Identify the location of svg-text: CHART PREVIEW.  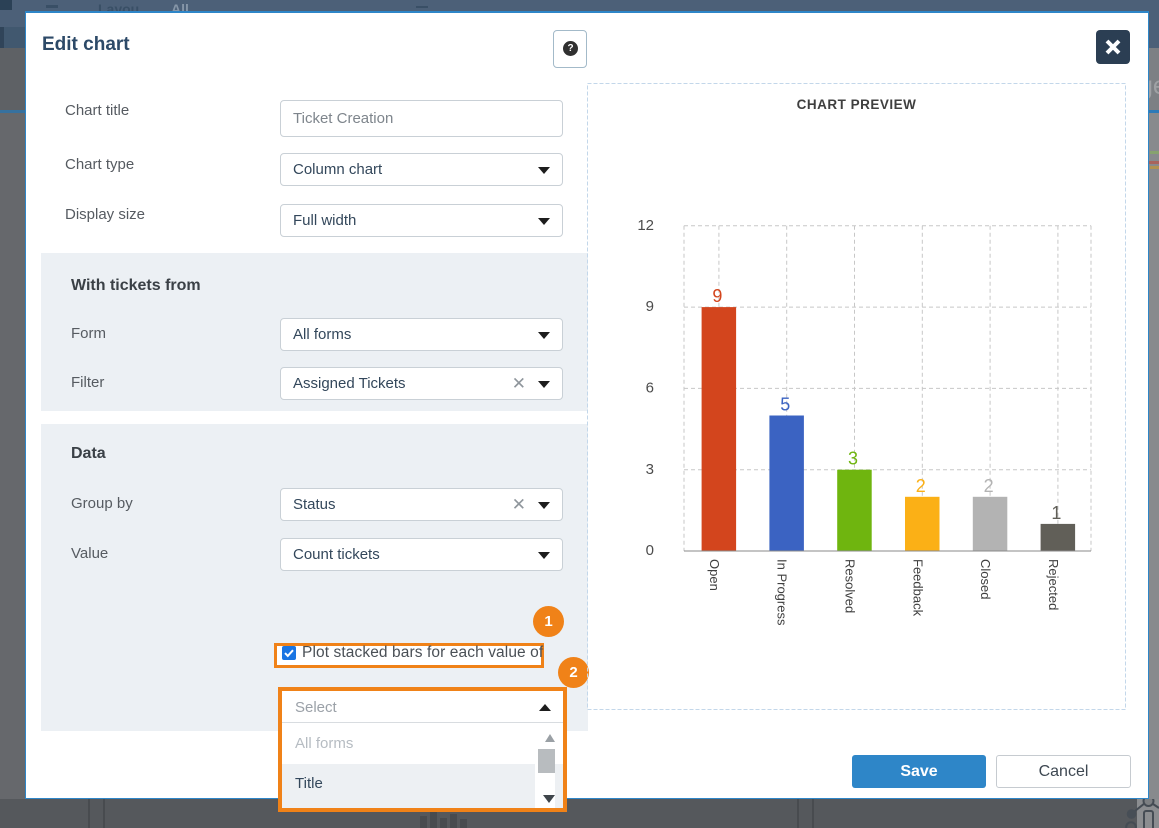
(857, 104).